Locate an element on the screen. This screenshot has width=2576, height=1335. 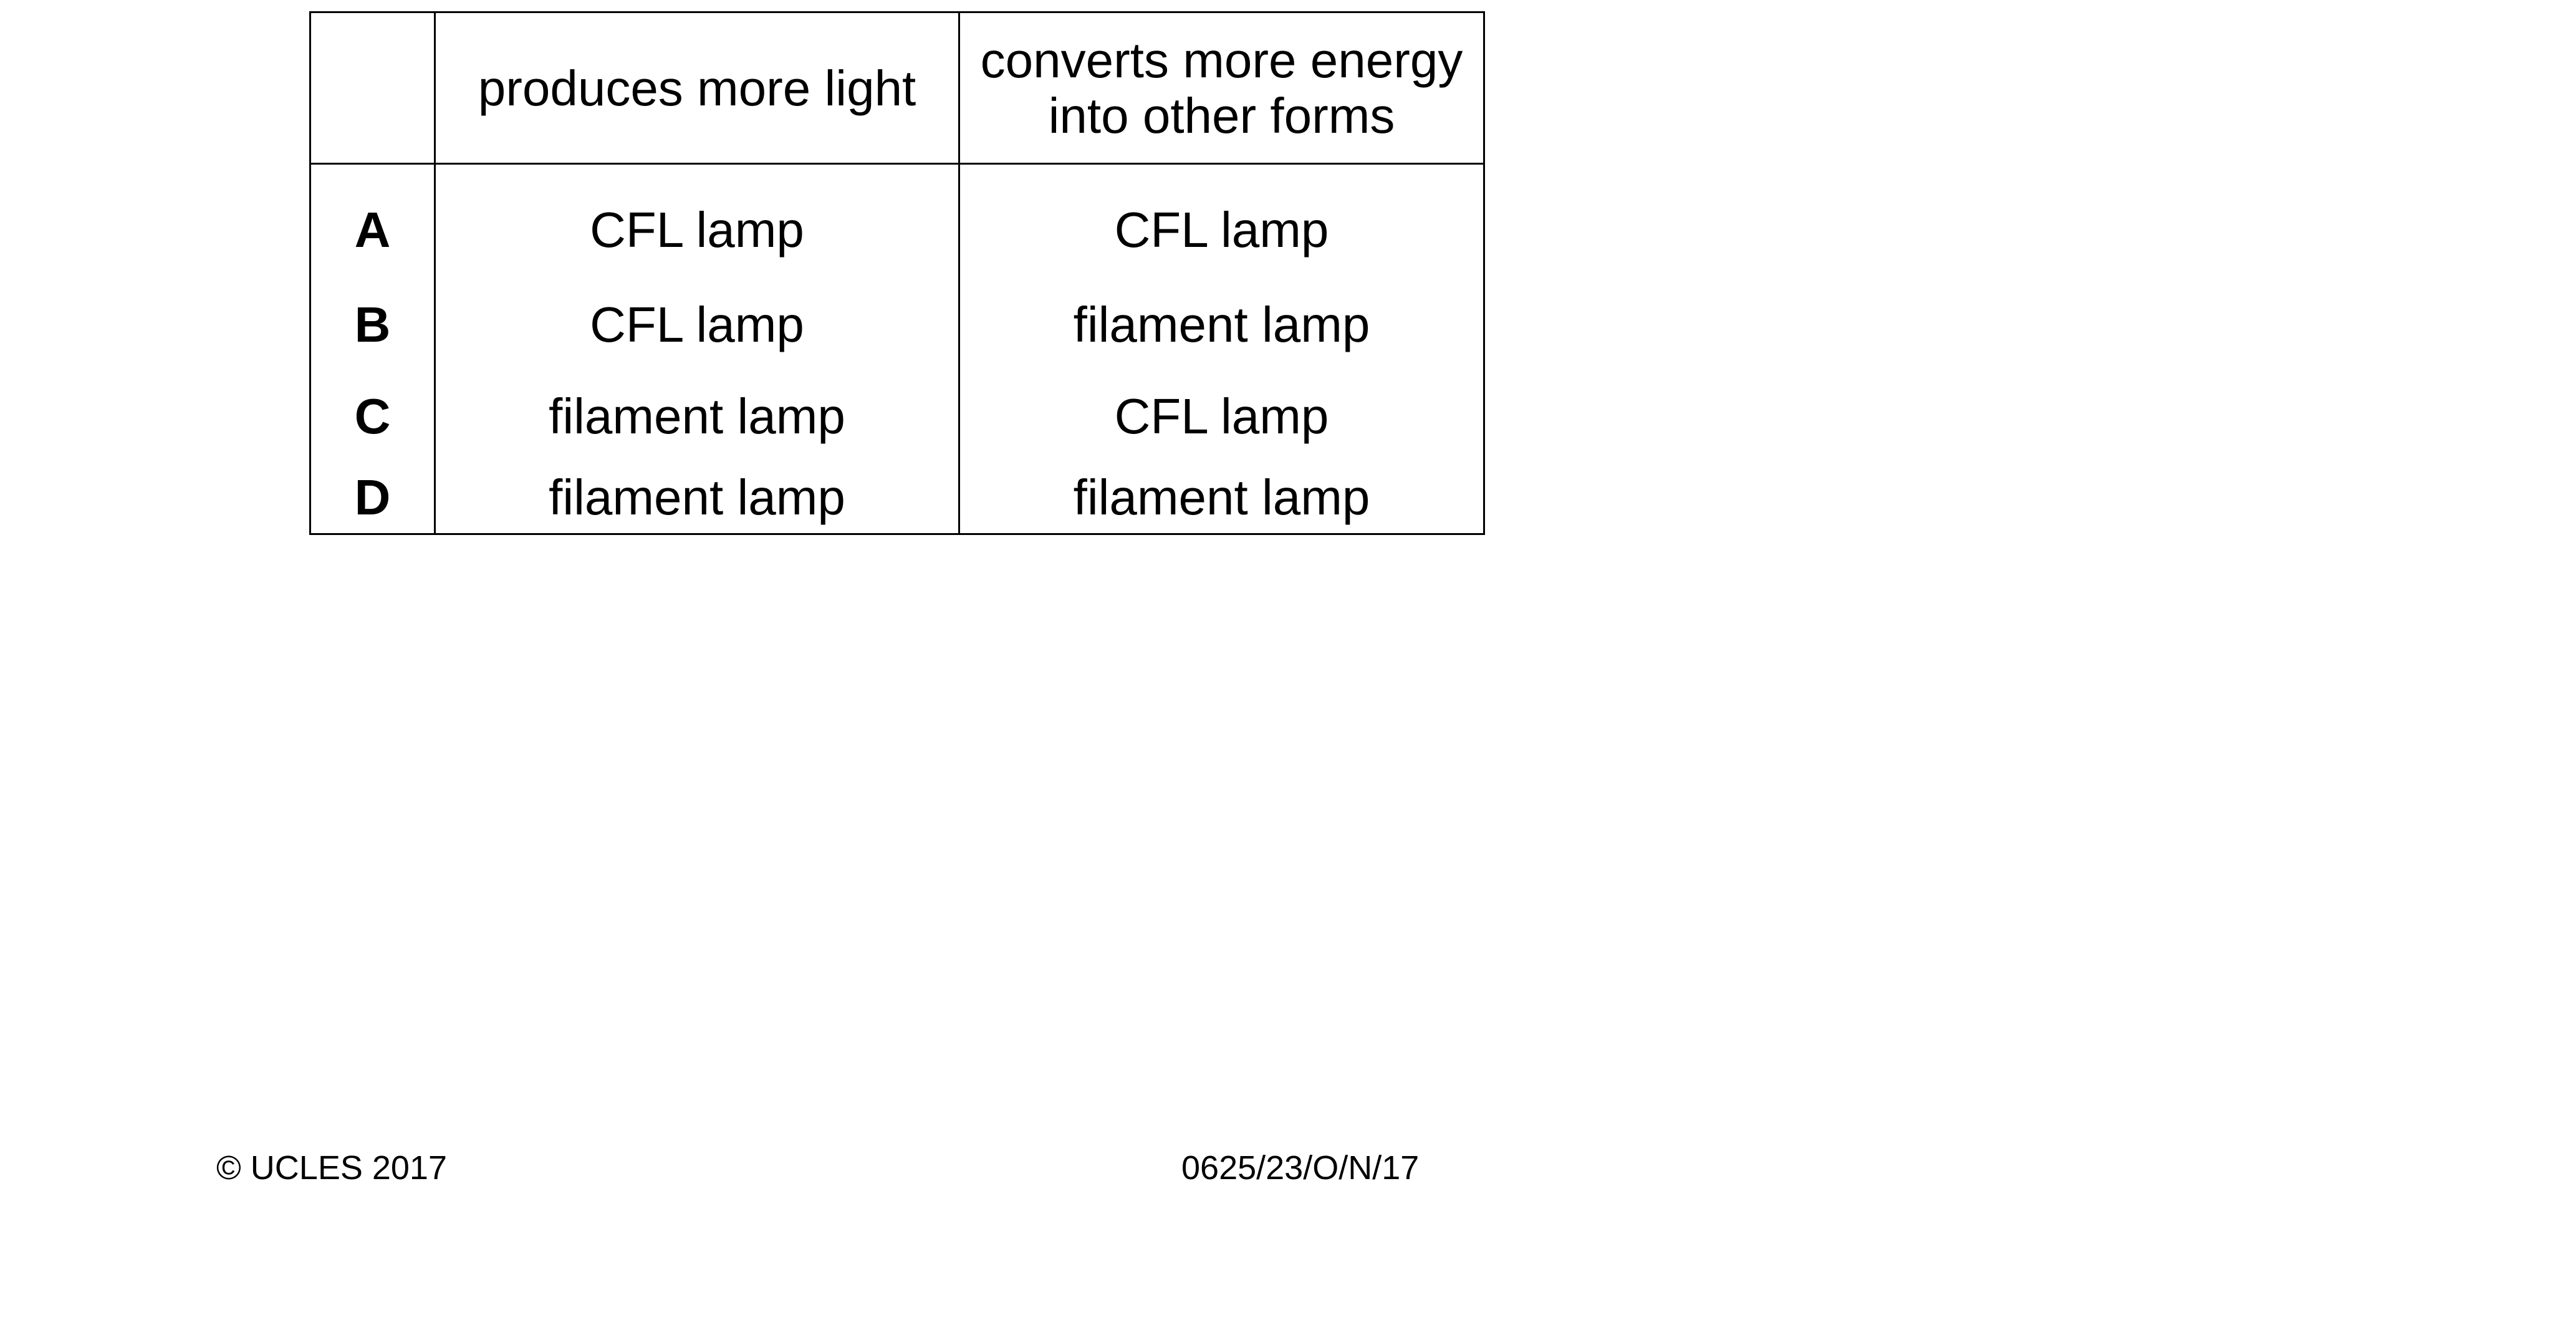
table-row: D filament lamp filament lamp is located at coordinates (897, 499).